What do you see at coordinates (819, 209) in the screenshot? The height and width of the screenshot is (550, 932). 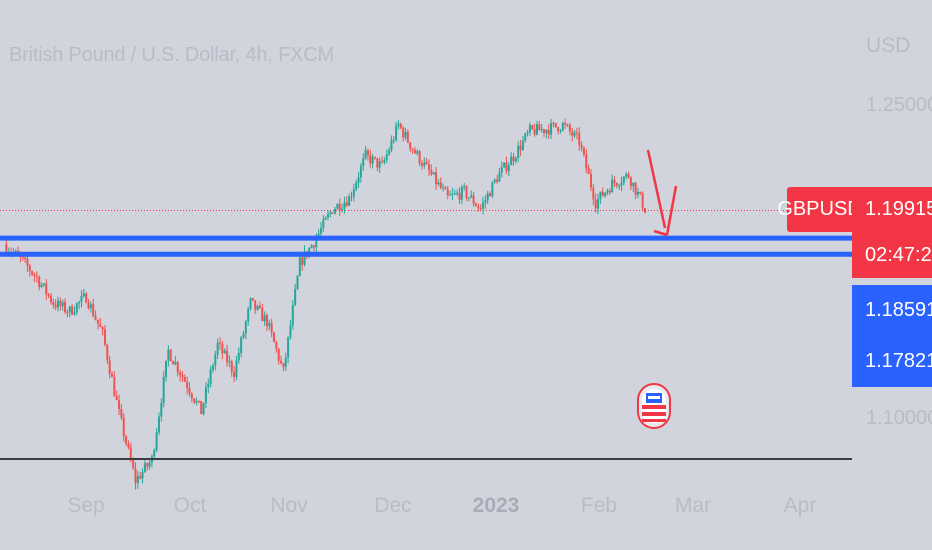 I see `symbol-label: GBPUSD` at bounding box center [819, 209].